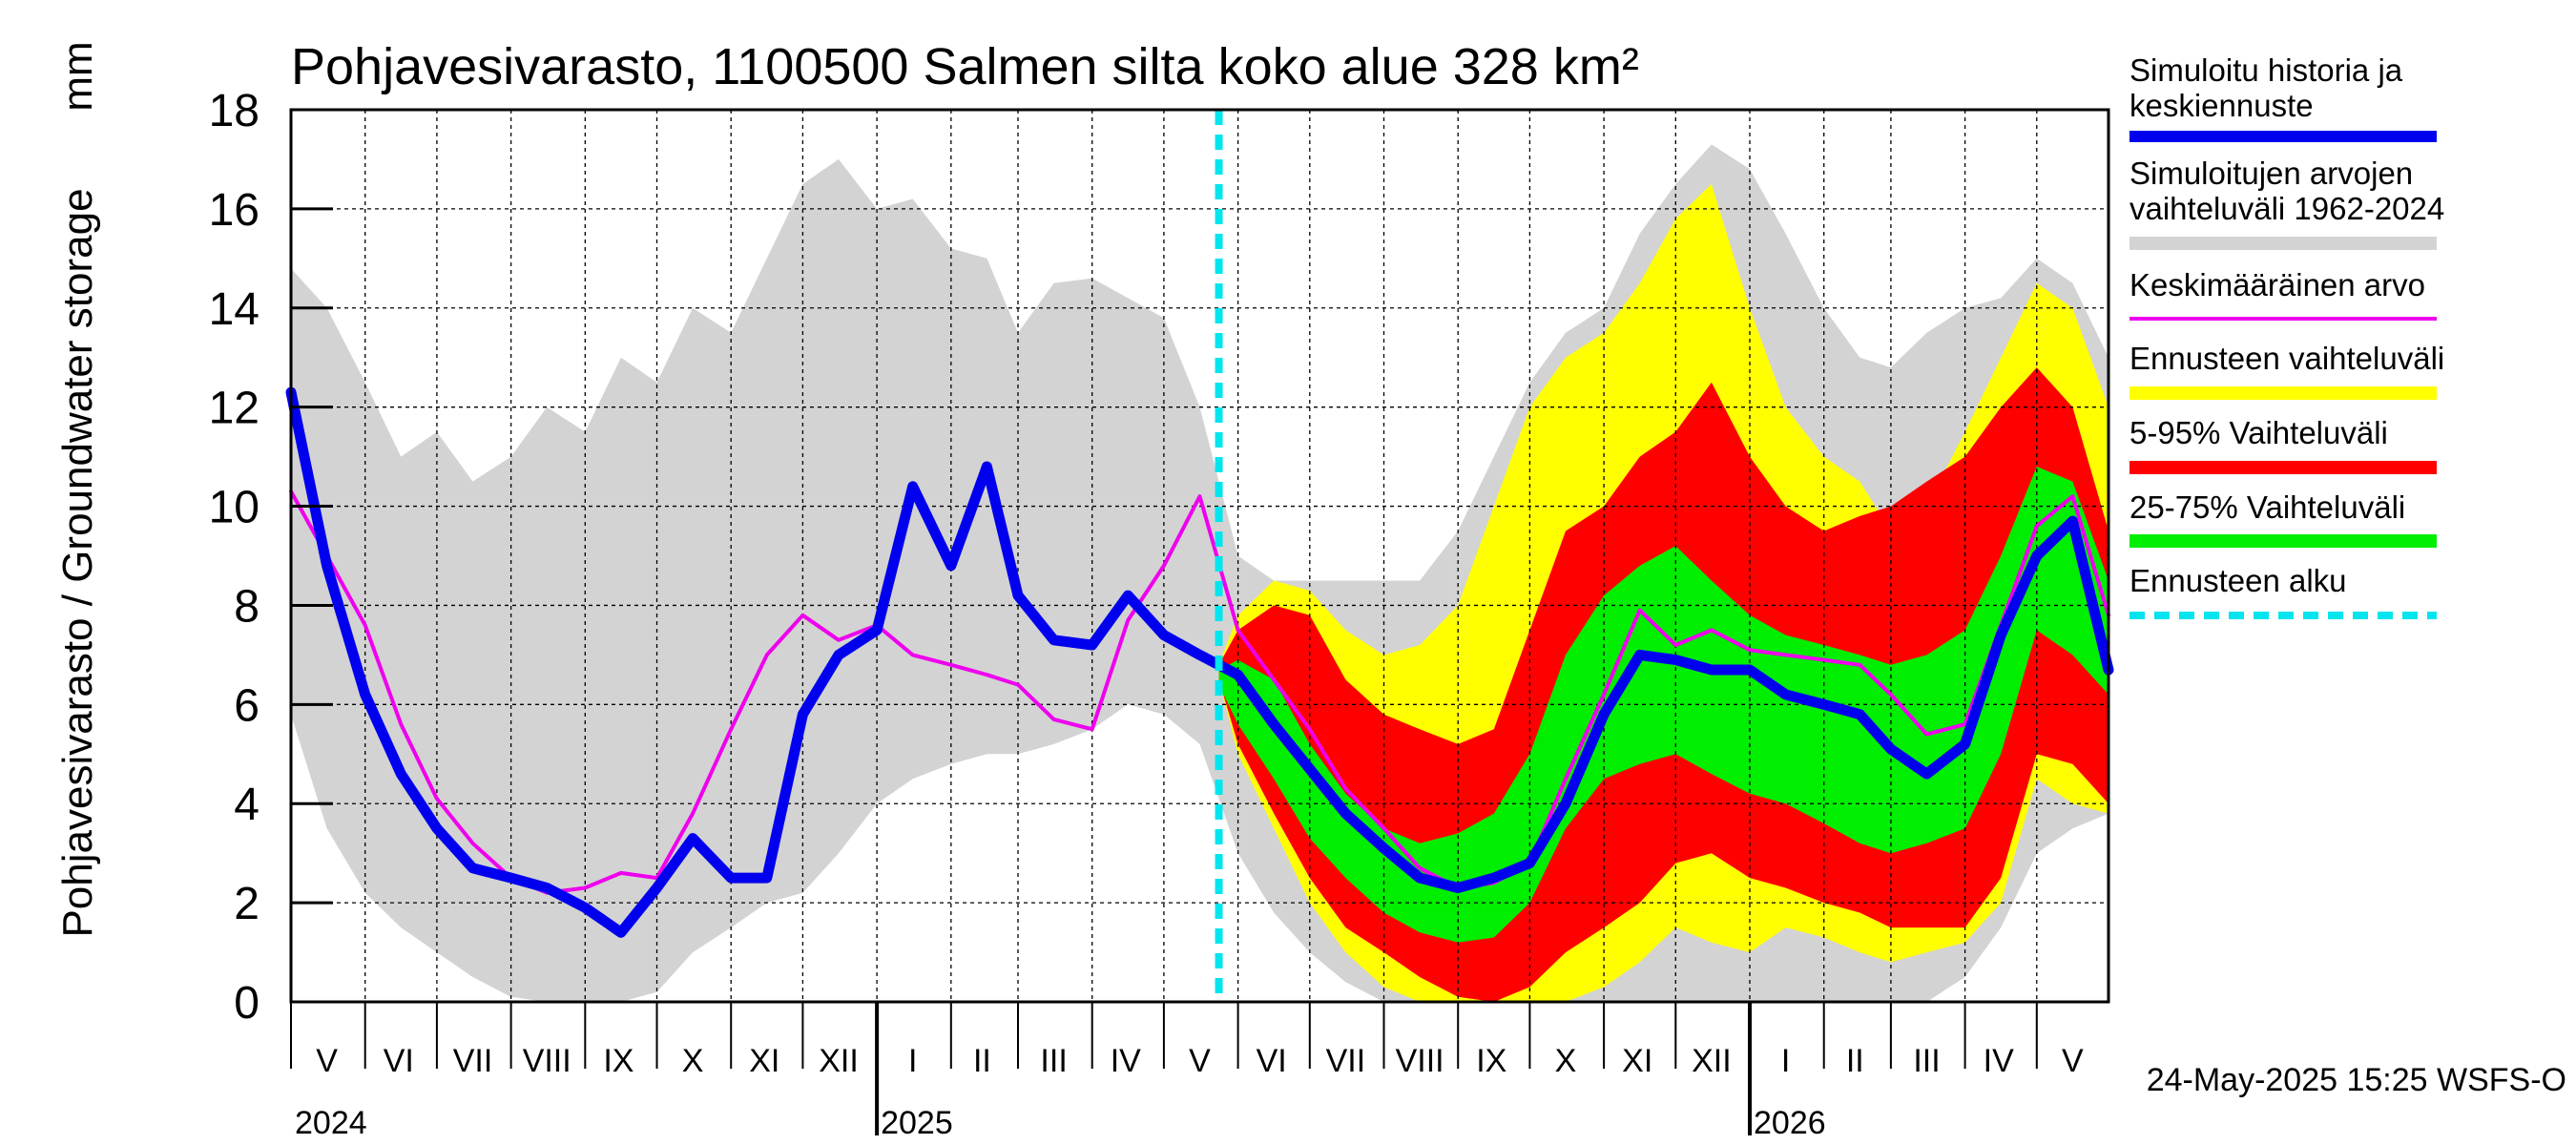 Image resolution: width=2576 pixels, height=1145 pixels. I want to click on legend-label: Keskimääräinen arvo, so click(2277, 284).